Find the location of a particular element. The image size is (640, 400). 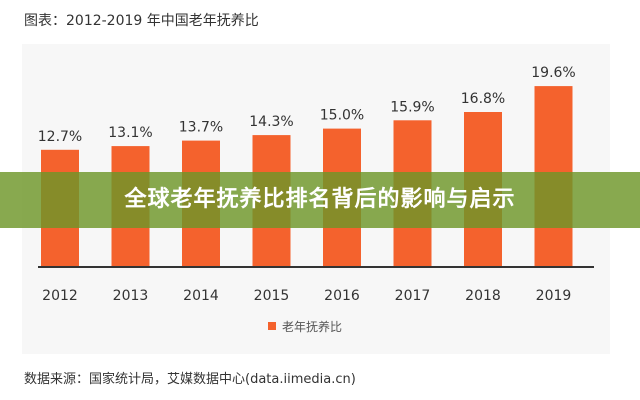

x-tick-label-2015: 2015 is located at coordinates (272, 296).